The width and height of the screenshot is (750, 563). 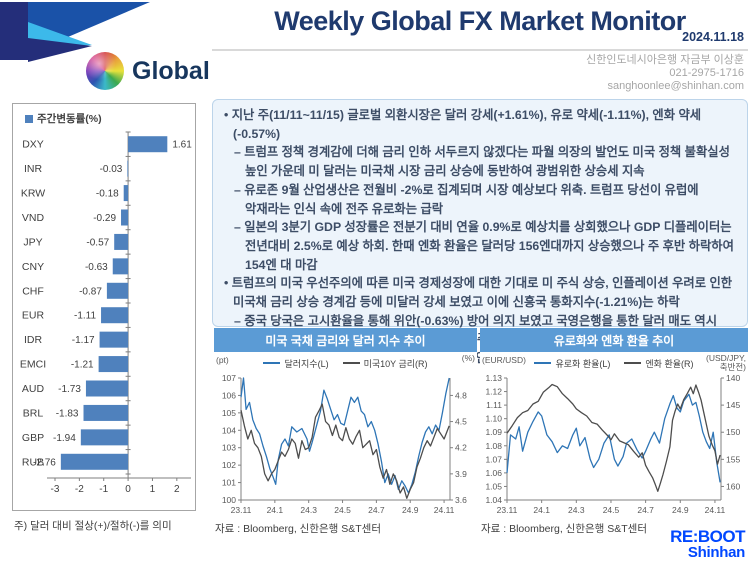 What do you see at coordinates (69, 389) in the screenshot?
I see `svg-text: -1.73` at bounding box center [69, 389].